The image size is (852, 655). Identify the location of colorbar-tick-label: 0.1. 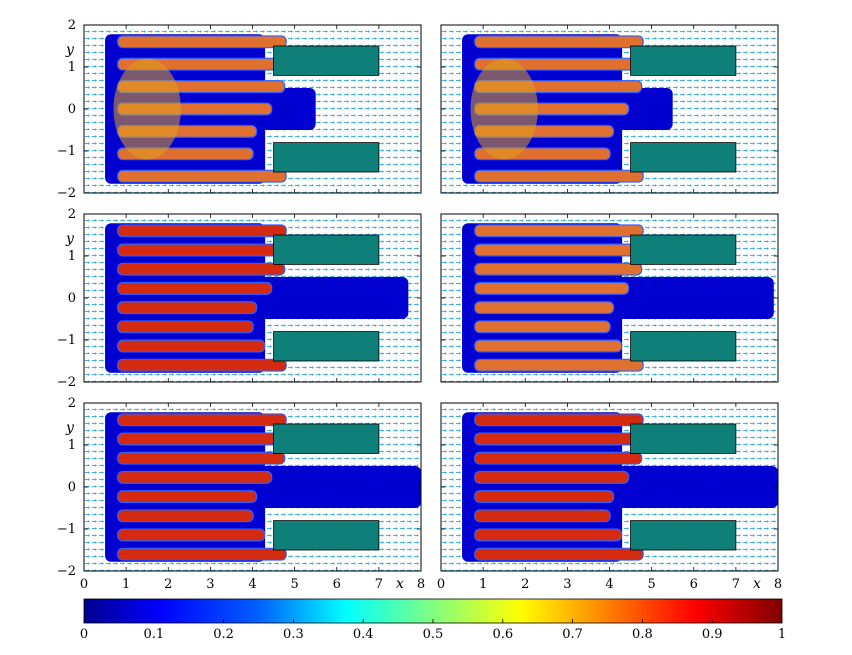
(153, 634).